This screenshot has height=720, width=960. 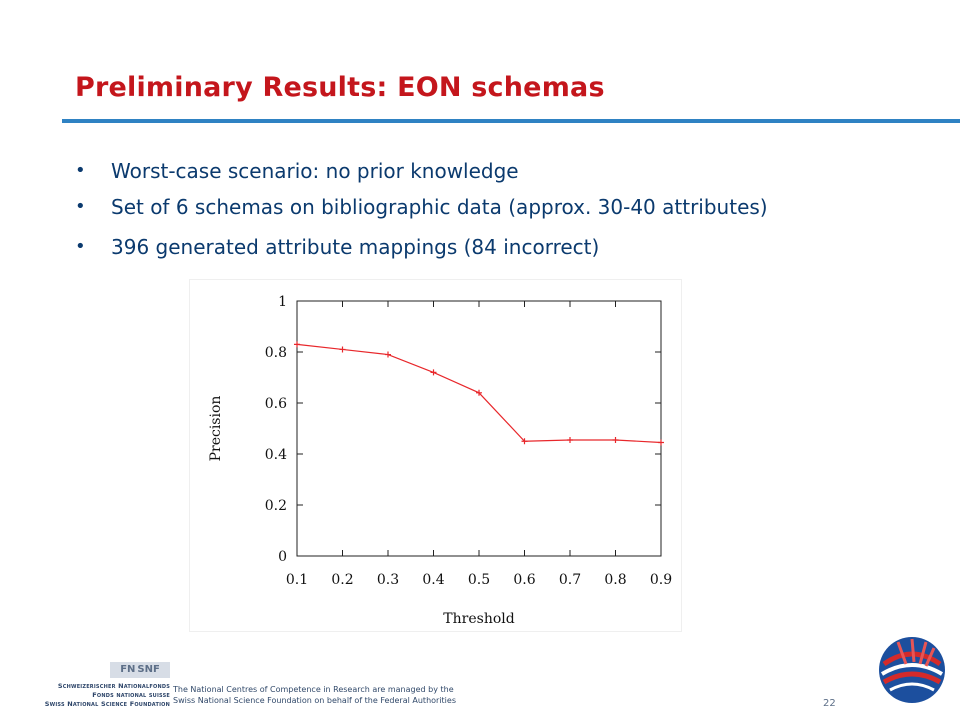 I want to click on x-tick-label: 0.6, so click(x=524, y=580).